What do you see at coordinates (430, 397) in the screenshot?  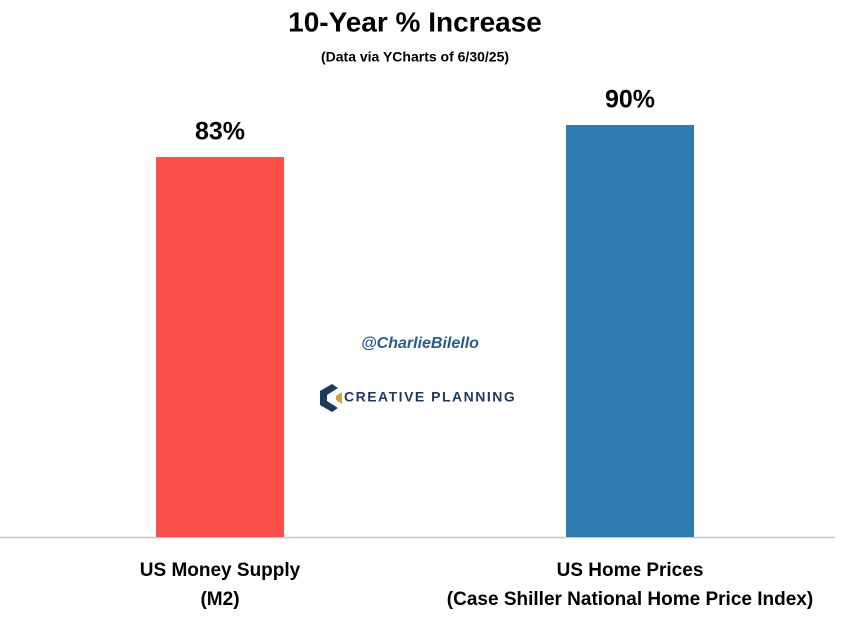 I see `watermark-brand: CREATIVE PLANNING` at bounding box center [430, 397].